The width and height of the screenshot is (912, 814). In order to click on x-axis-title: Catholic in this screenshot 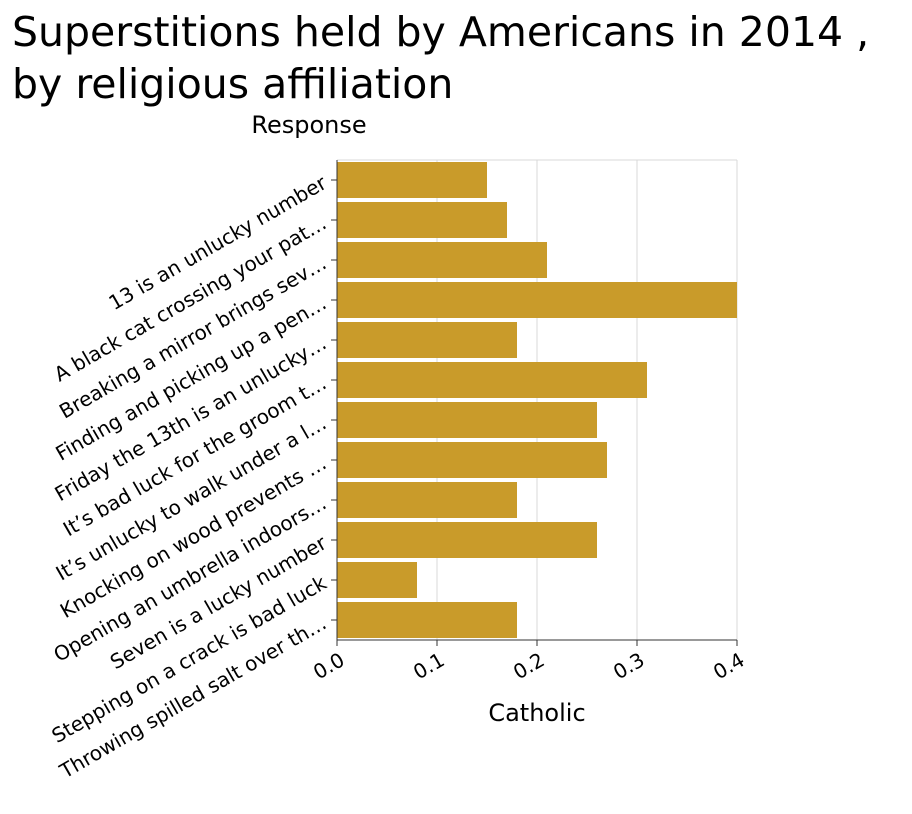, I will do `click(536, 713)`.